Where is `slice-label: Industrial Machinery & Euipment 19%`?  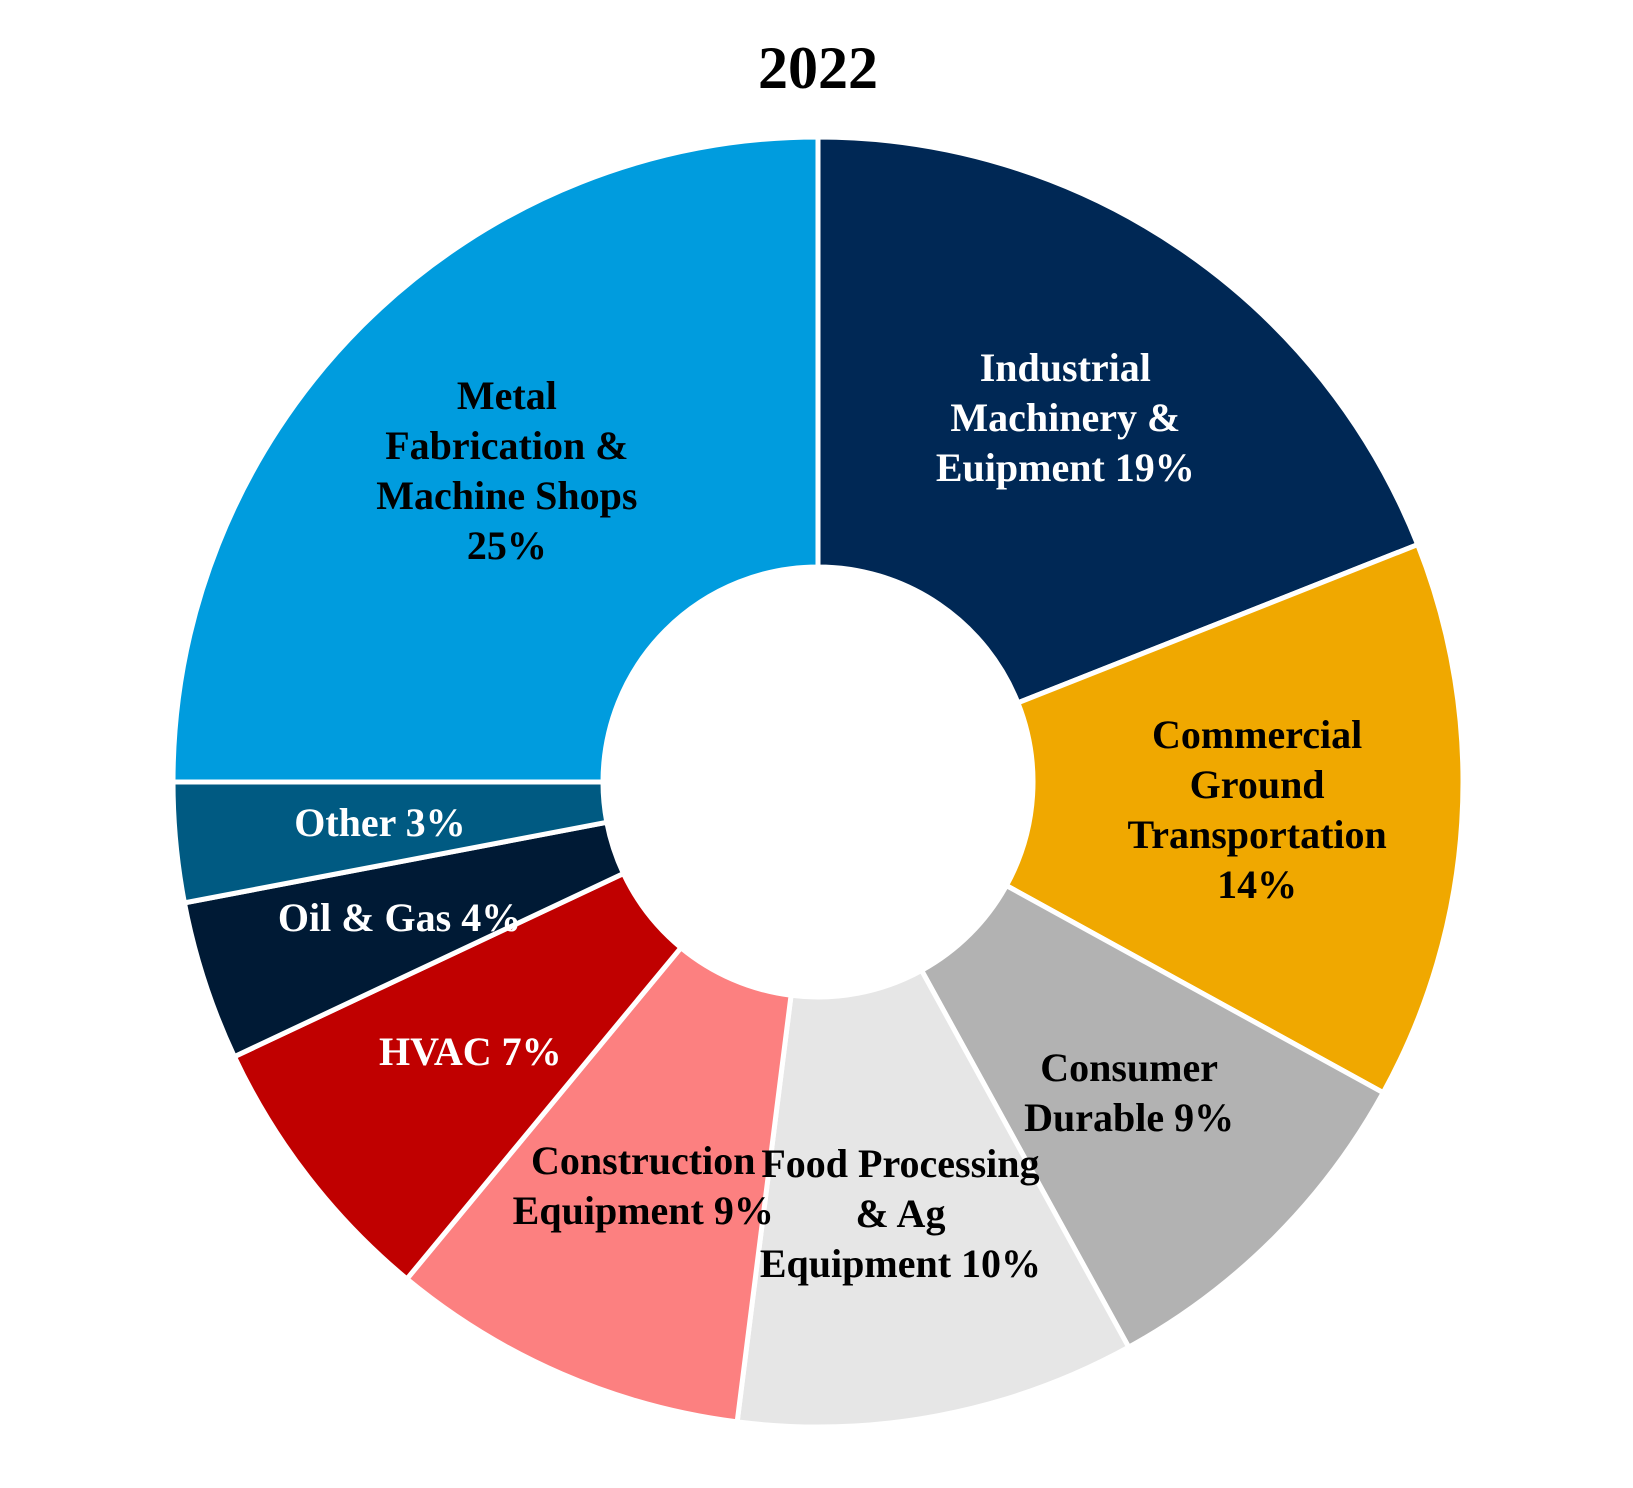 slice-label: Industrial Machinery & Euipment 19% is located at coordinates (1065, 418).